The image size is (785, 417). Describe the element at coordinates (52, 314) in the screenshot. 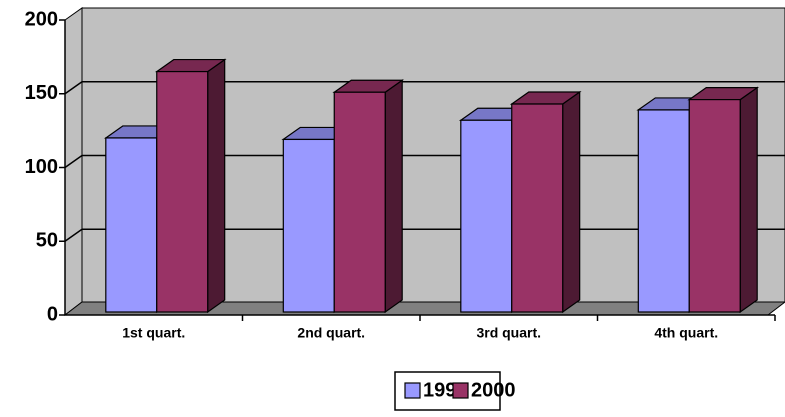

I see `y-tick-label: 0` at that location.